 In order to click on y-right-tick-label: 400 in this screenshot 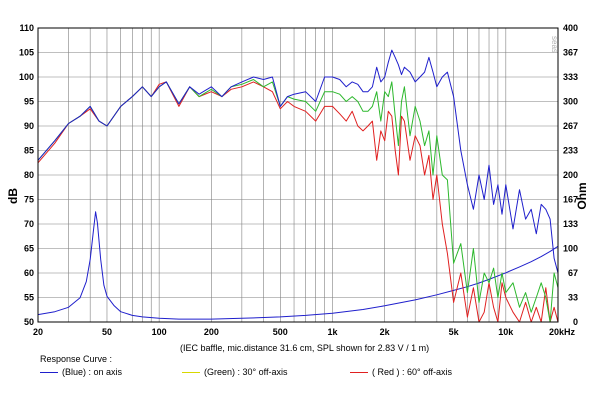, I will do `click(570, 28)`.